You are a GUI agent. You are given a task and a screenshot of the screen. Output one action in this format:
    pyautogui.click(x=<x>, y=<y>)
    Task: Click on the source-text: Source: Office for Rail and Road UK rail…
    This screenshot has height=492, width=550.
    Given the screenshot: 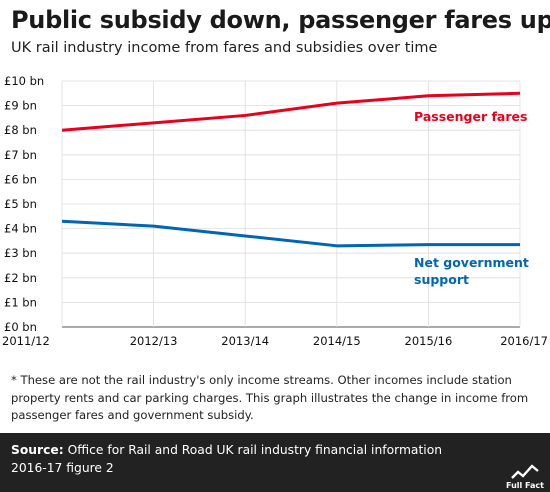 What is the action you would take?
    pyautogui.click(x=241, y=459)
    